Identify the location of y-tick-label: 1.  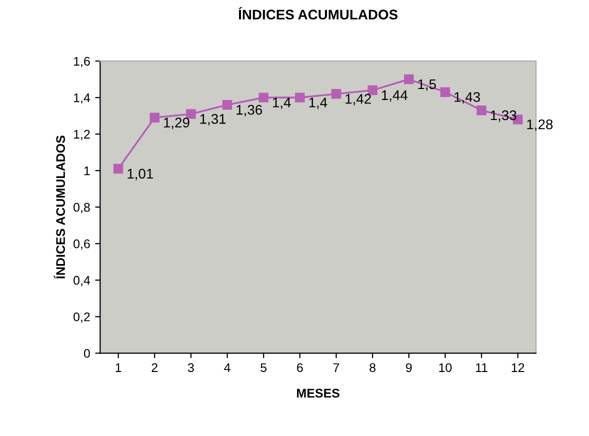
(87, 171).